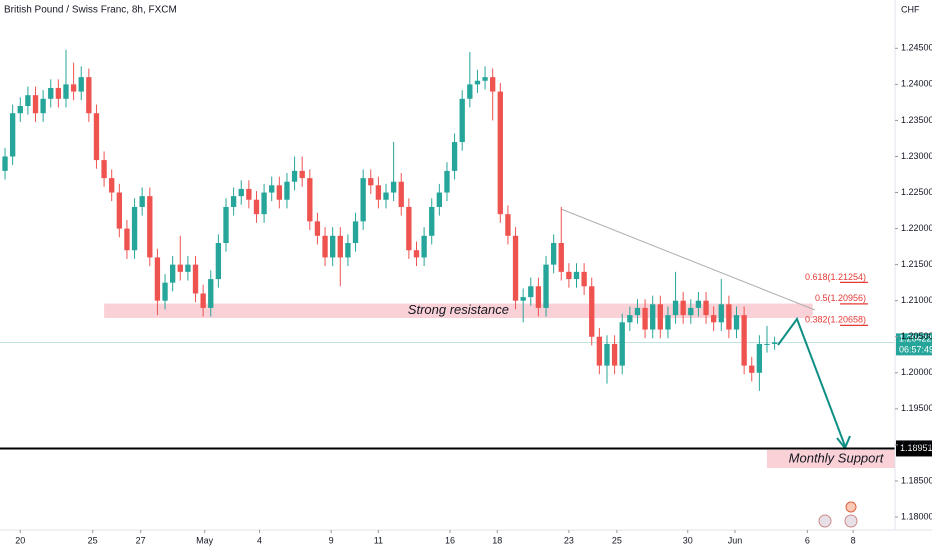  Describe the element at coordinates (910, 9) in the screenshot. I see `currency: CHF` at that location.